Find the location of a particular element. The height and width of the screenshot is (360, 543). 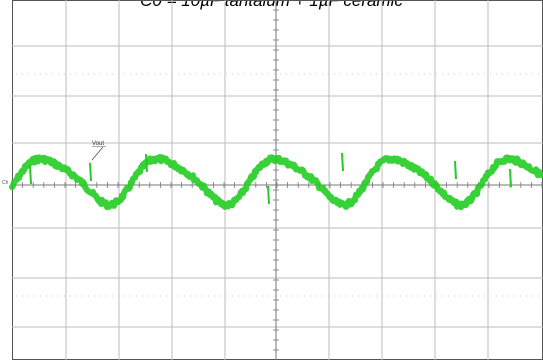

ground-marker: Ch is located at coordinates (5, 183).